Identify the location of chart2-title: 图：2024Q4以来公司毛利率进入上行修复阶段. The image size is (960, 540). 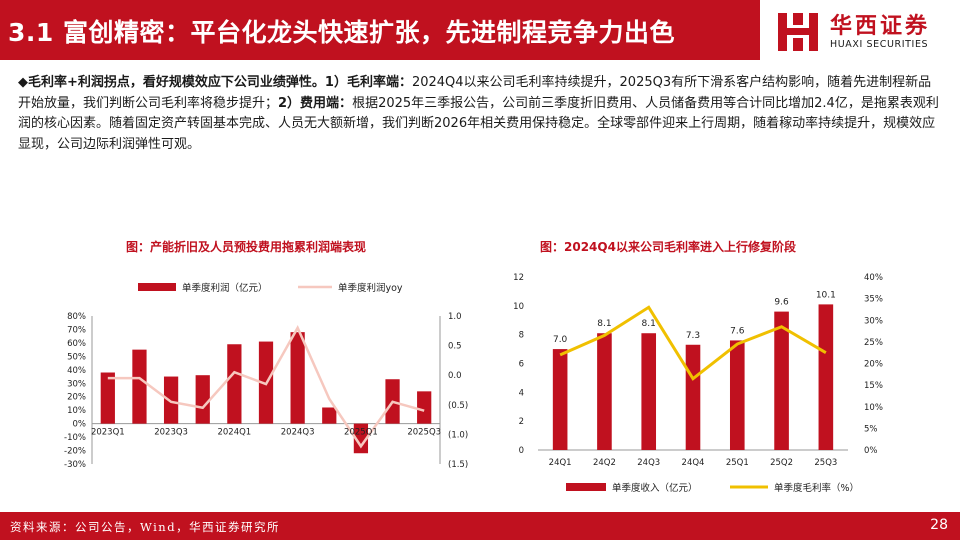
(668, 247).